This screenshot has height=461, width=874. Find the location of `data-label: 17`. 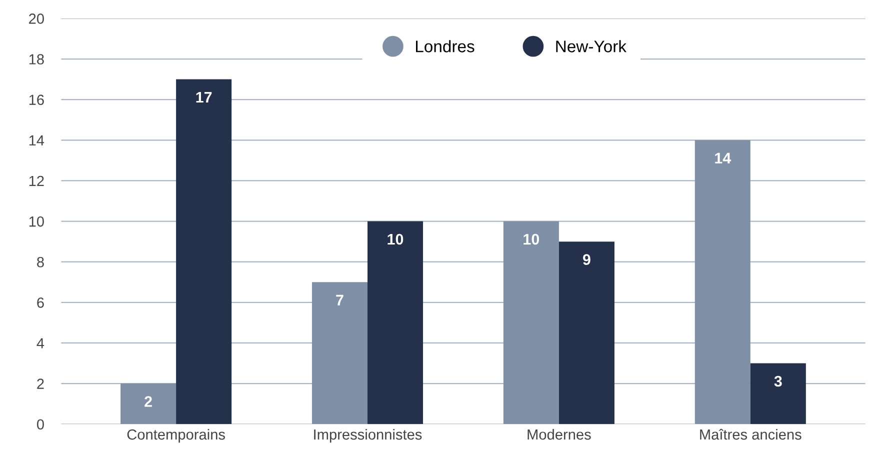

data-label: 17 is located at coordinates (204, 97).